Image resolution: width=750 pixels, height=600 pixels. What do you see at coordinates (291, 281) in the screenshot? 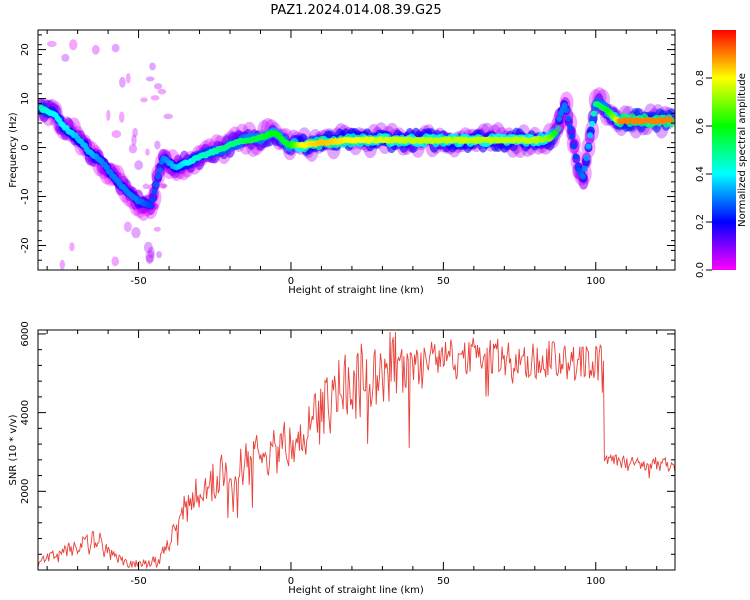
I see `spectrogram-x-tick-label: 0` at bounding box center [291, 281].